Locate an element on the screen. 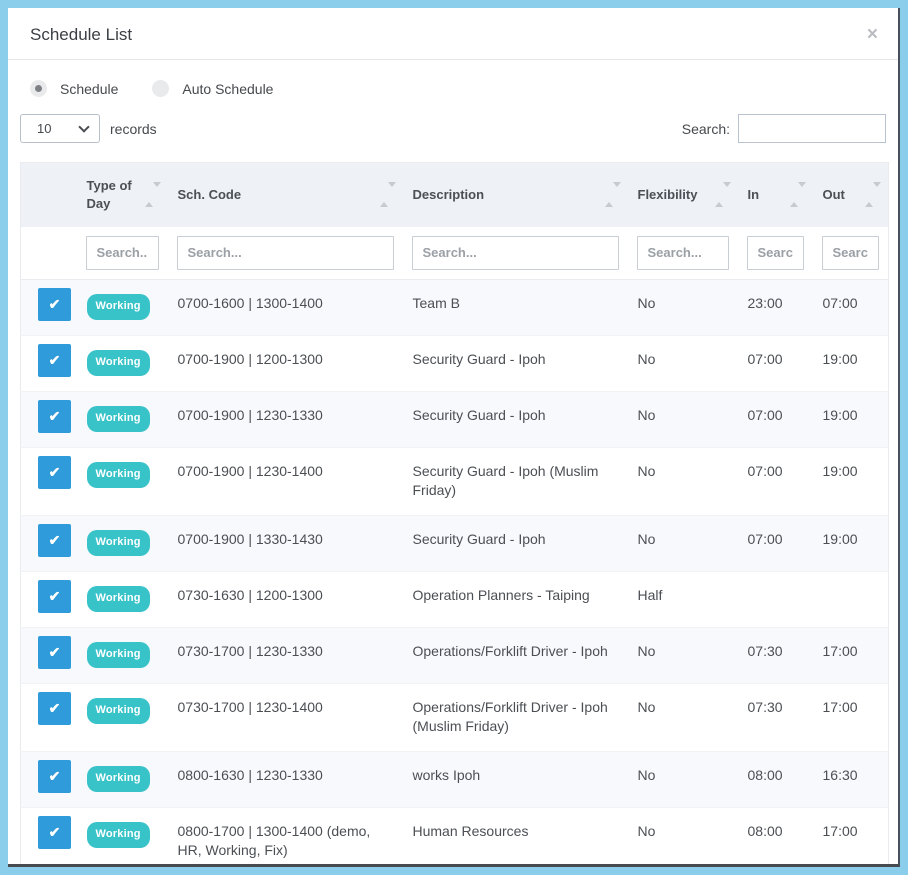 This screenshot has width=908, height=875. filter-out-input is located at coordinates (850, 252).